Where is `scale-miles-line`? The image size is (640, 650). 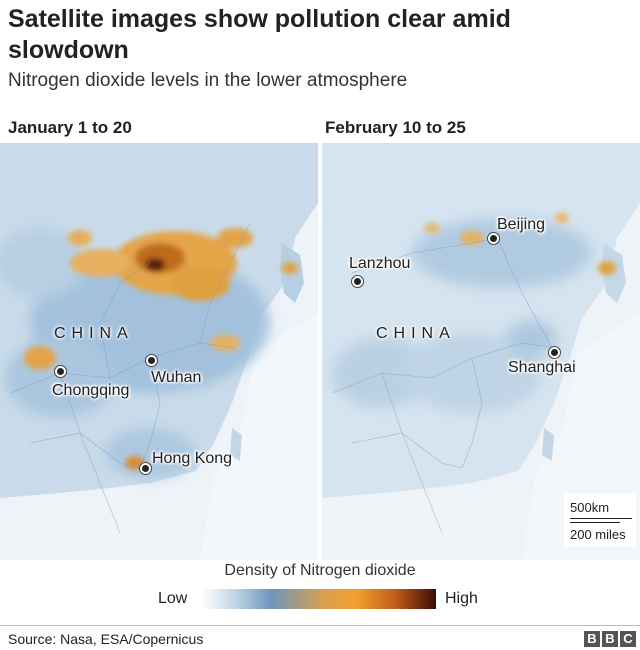 scale-miles-line is located at coordinates (595, 522).